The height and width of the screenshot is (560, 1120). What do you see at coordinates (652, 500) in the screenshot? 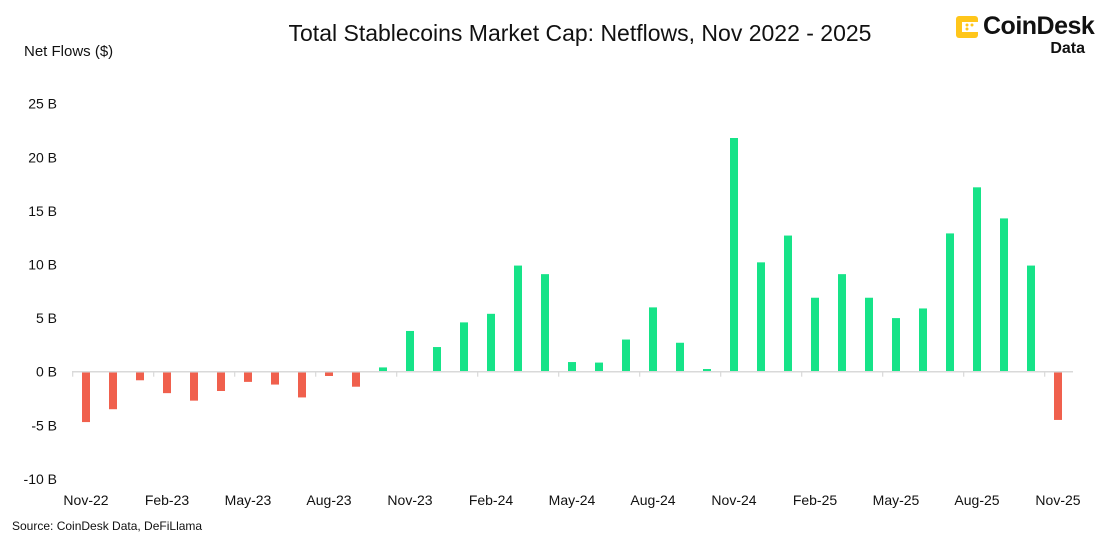
I see `x-tick-label: Aug-24` at bounding box center [652, 500].